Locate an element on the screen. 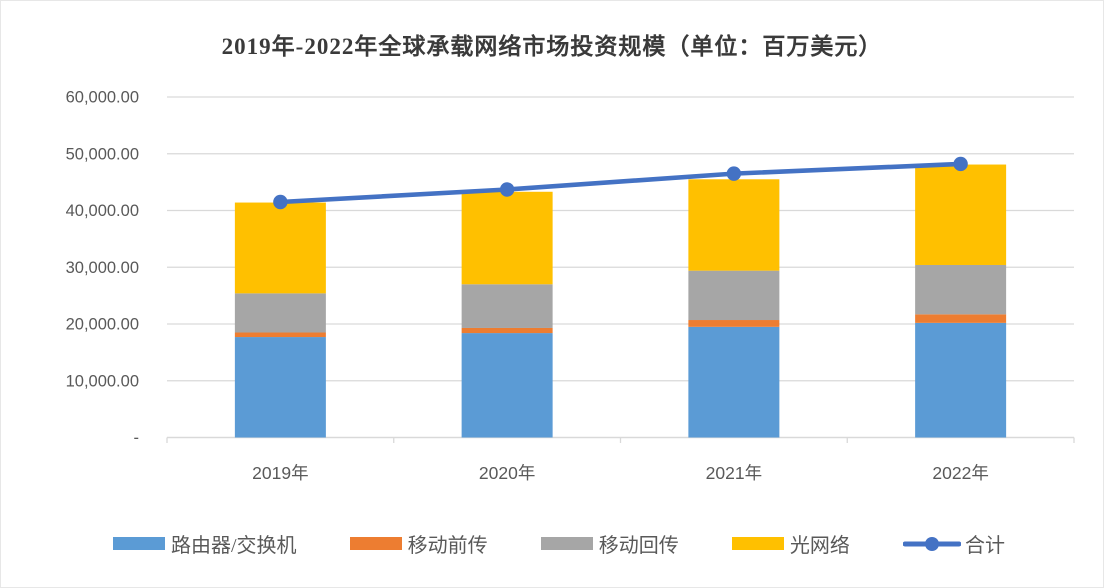 The height and width of the screenshot is (588, 1104). y-tick-label: 40,000.00 is located at coordinates (102, 211).